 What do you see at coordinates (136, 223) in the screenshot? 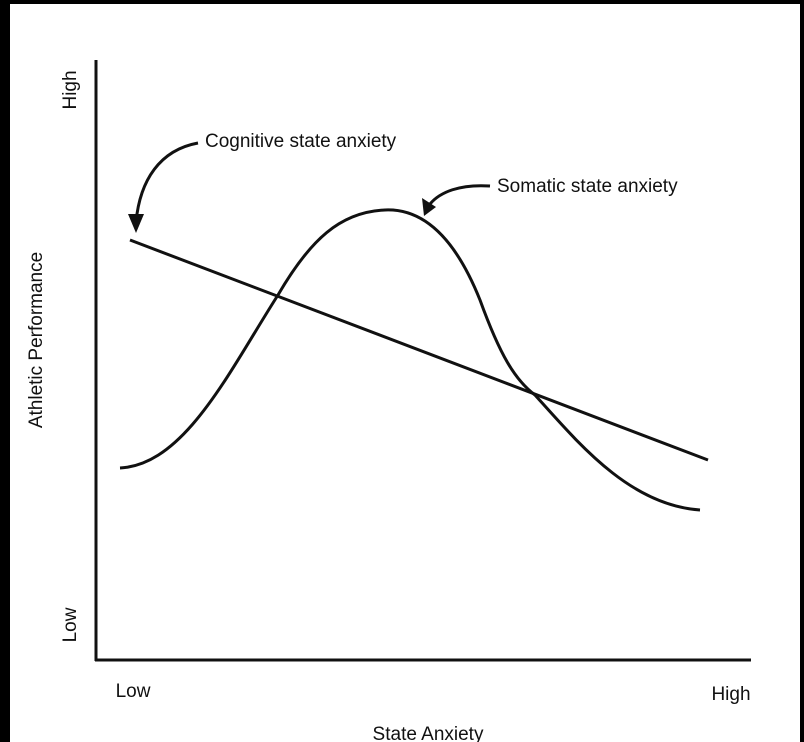
I see `cognitive-arrowhead` at bounding box center [136, 223].